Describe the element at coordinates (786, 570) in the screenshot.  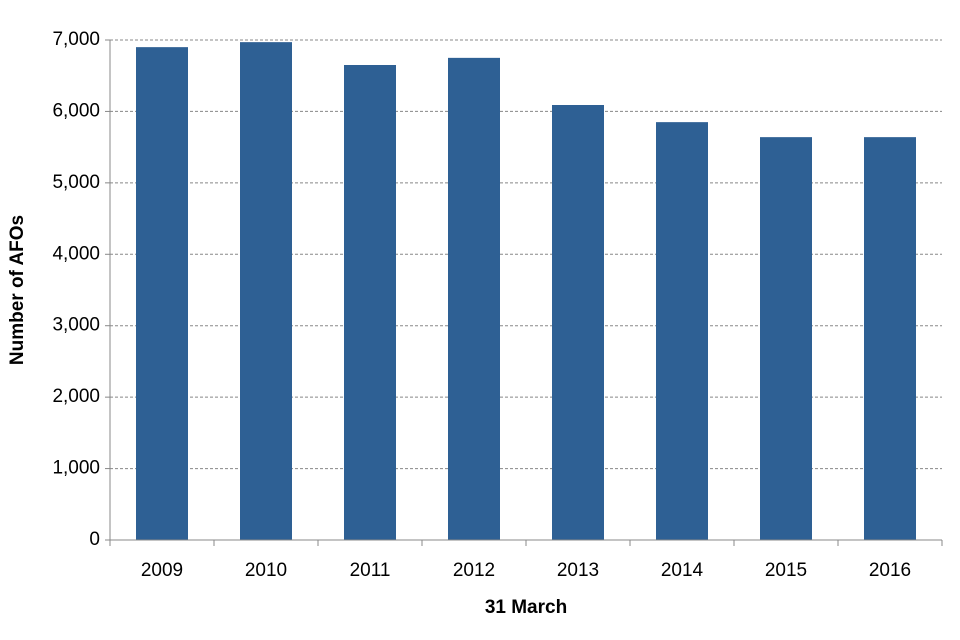
I see `x-tick-label: 2015` at that location.